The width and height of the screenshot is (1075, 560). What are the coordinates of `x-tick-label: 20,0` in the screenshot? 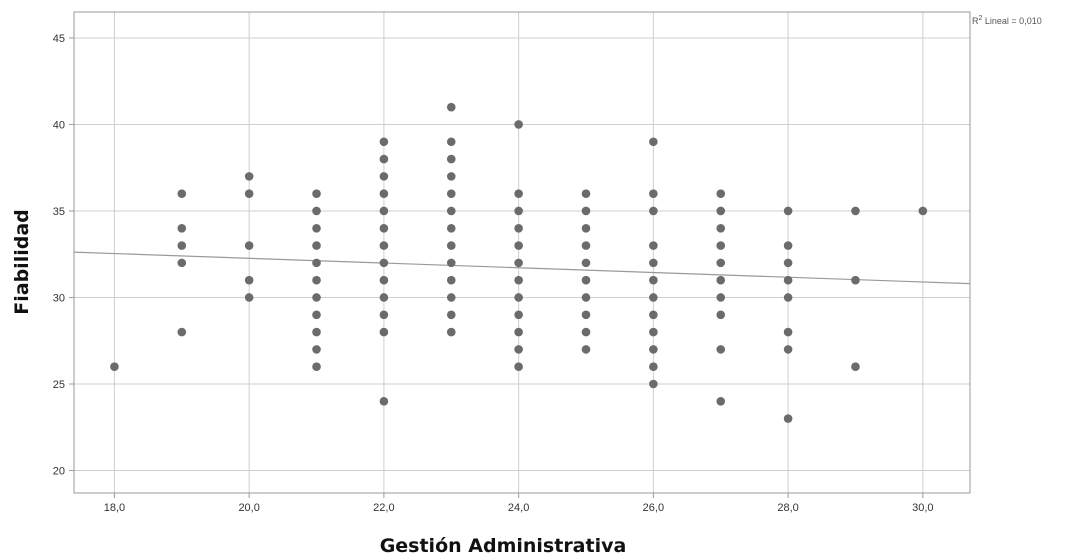 It's located at (248, 508).